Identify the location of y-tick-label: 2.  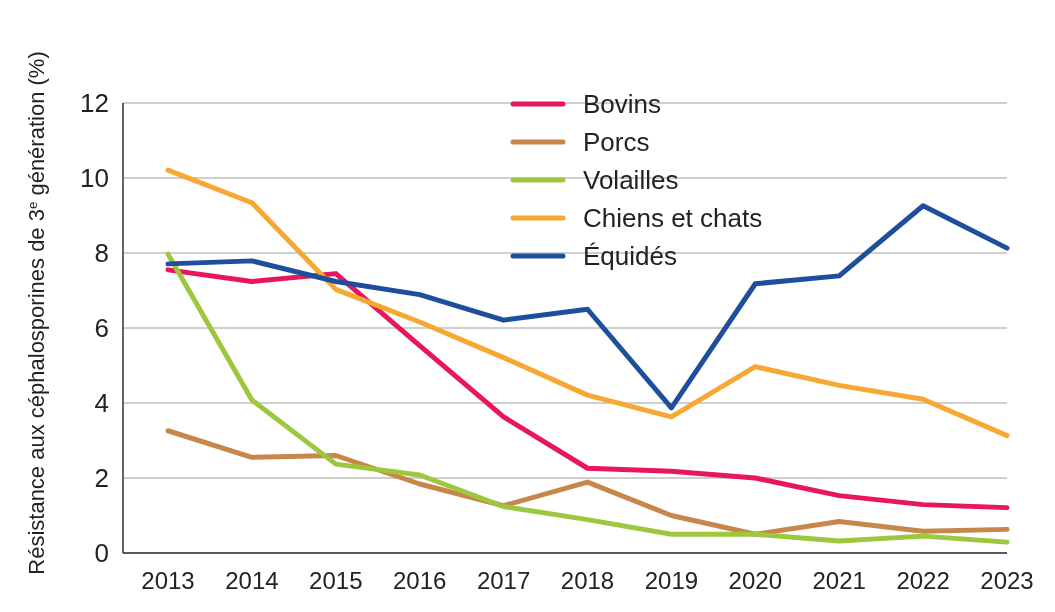
(101, 478).